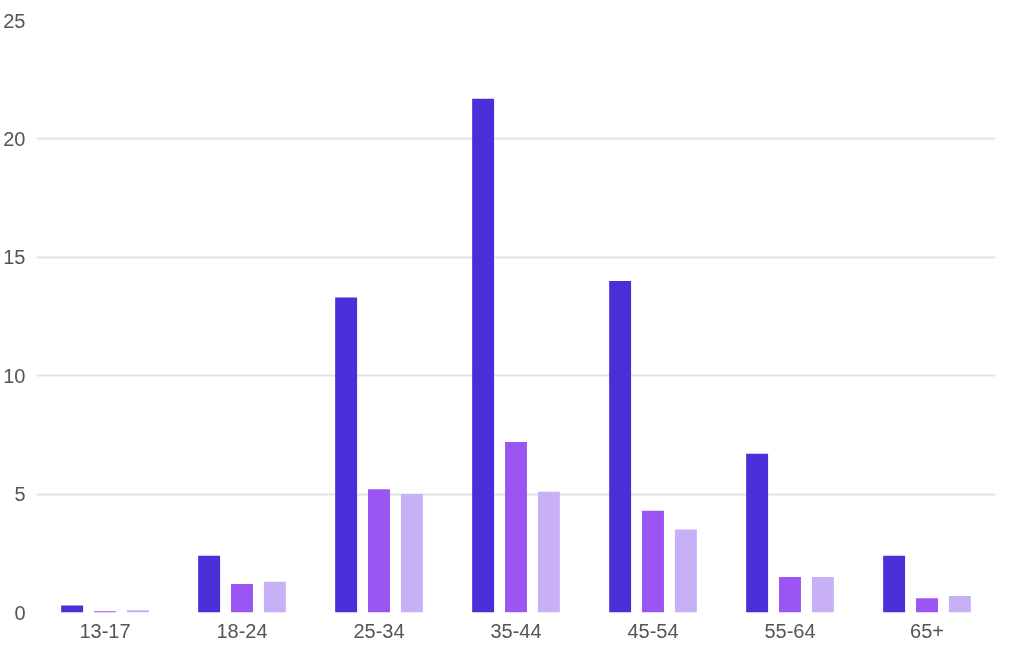 This screenshot has width=1014, height=654. I want to click on y-tick-label: 5, so click(20, 494).